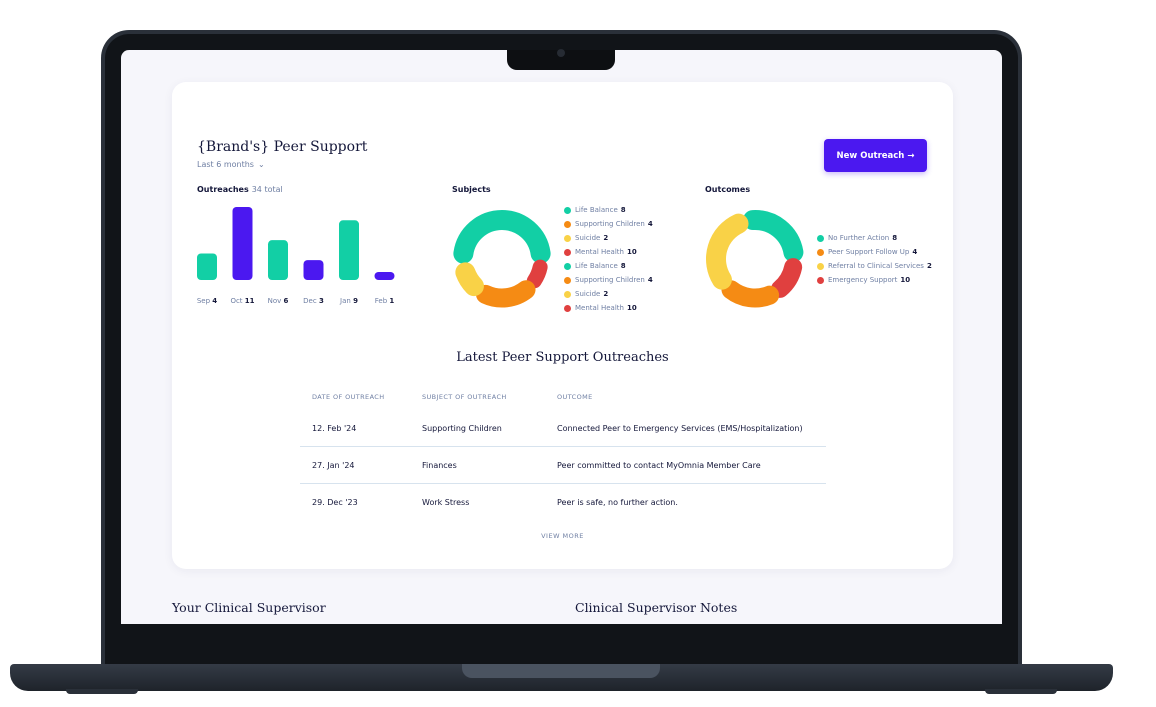 Image resolution: width=1156 pixels, height=707 pixels. Describe the element at coordinates (249, 607) in the screenshot. I see `clinical-supervisor-heading: Your Clinical Supervisor` at that location.